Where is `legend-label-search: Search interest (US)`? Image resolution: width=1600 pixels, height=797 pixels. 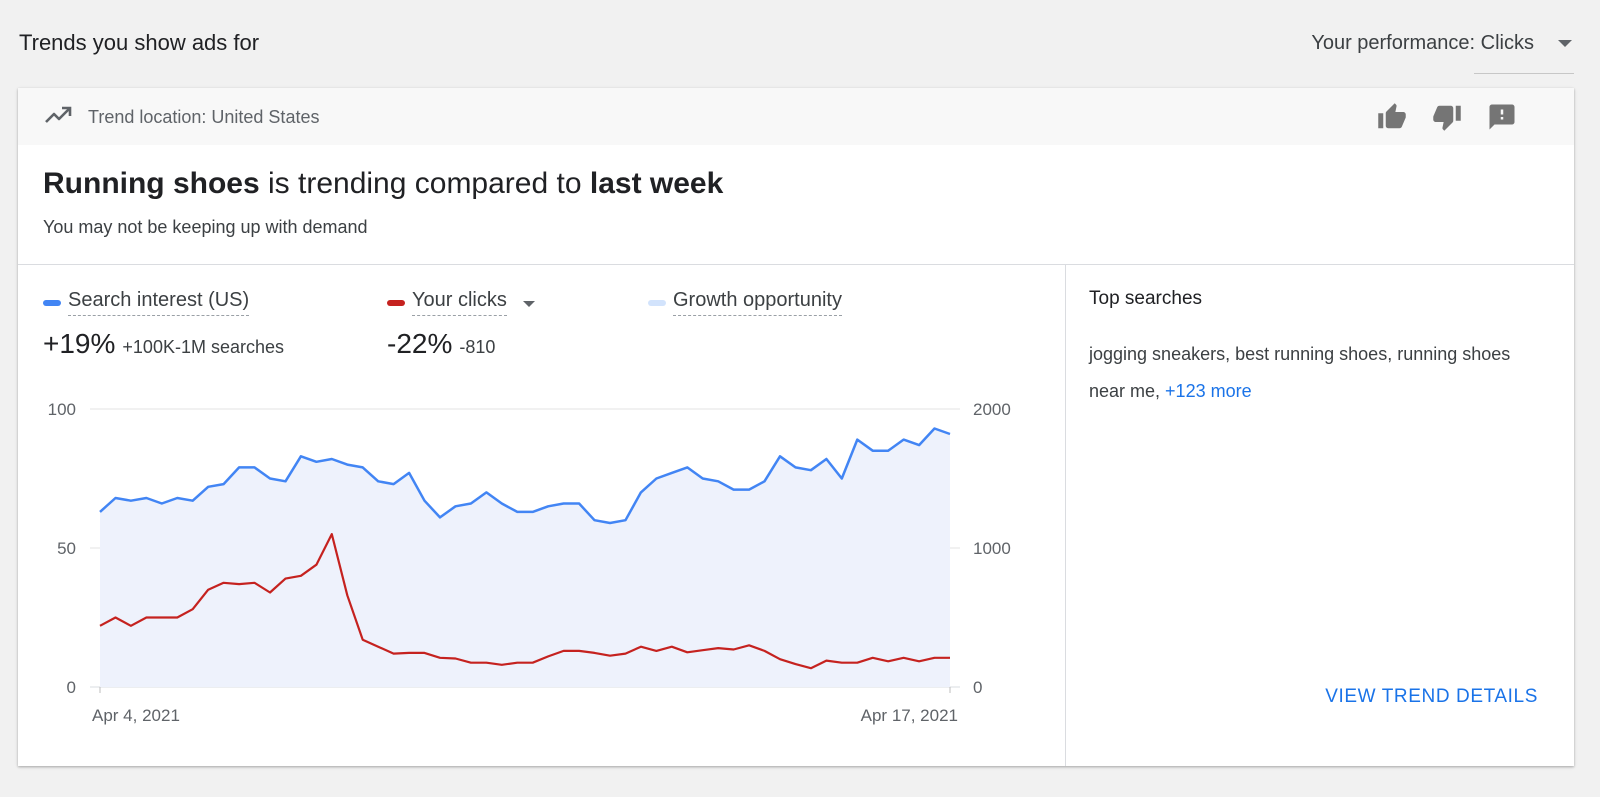 legend-label-search: Search interest (US) is located at coordinates (159, 302).